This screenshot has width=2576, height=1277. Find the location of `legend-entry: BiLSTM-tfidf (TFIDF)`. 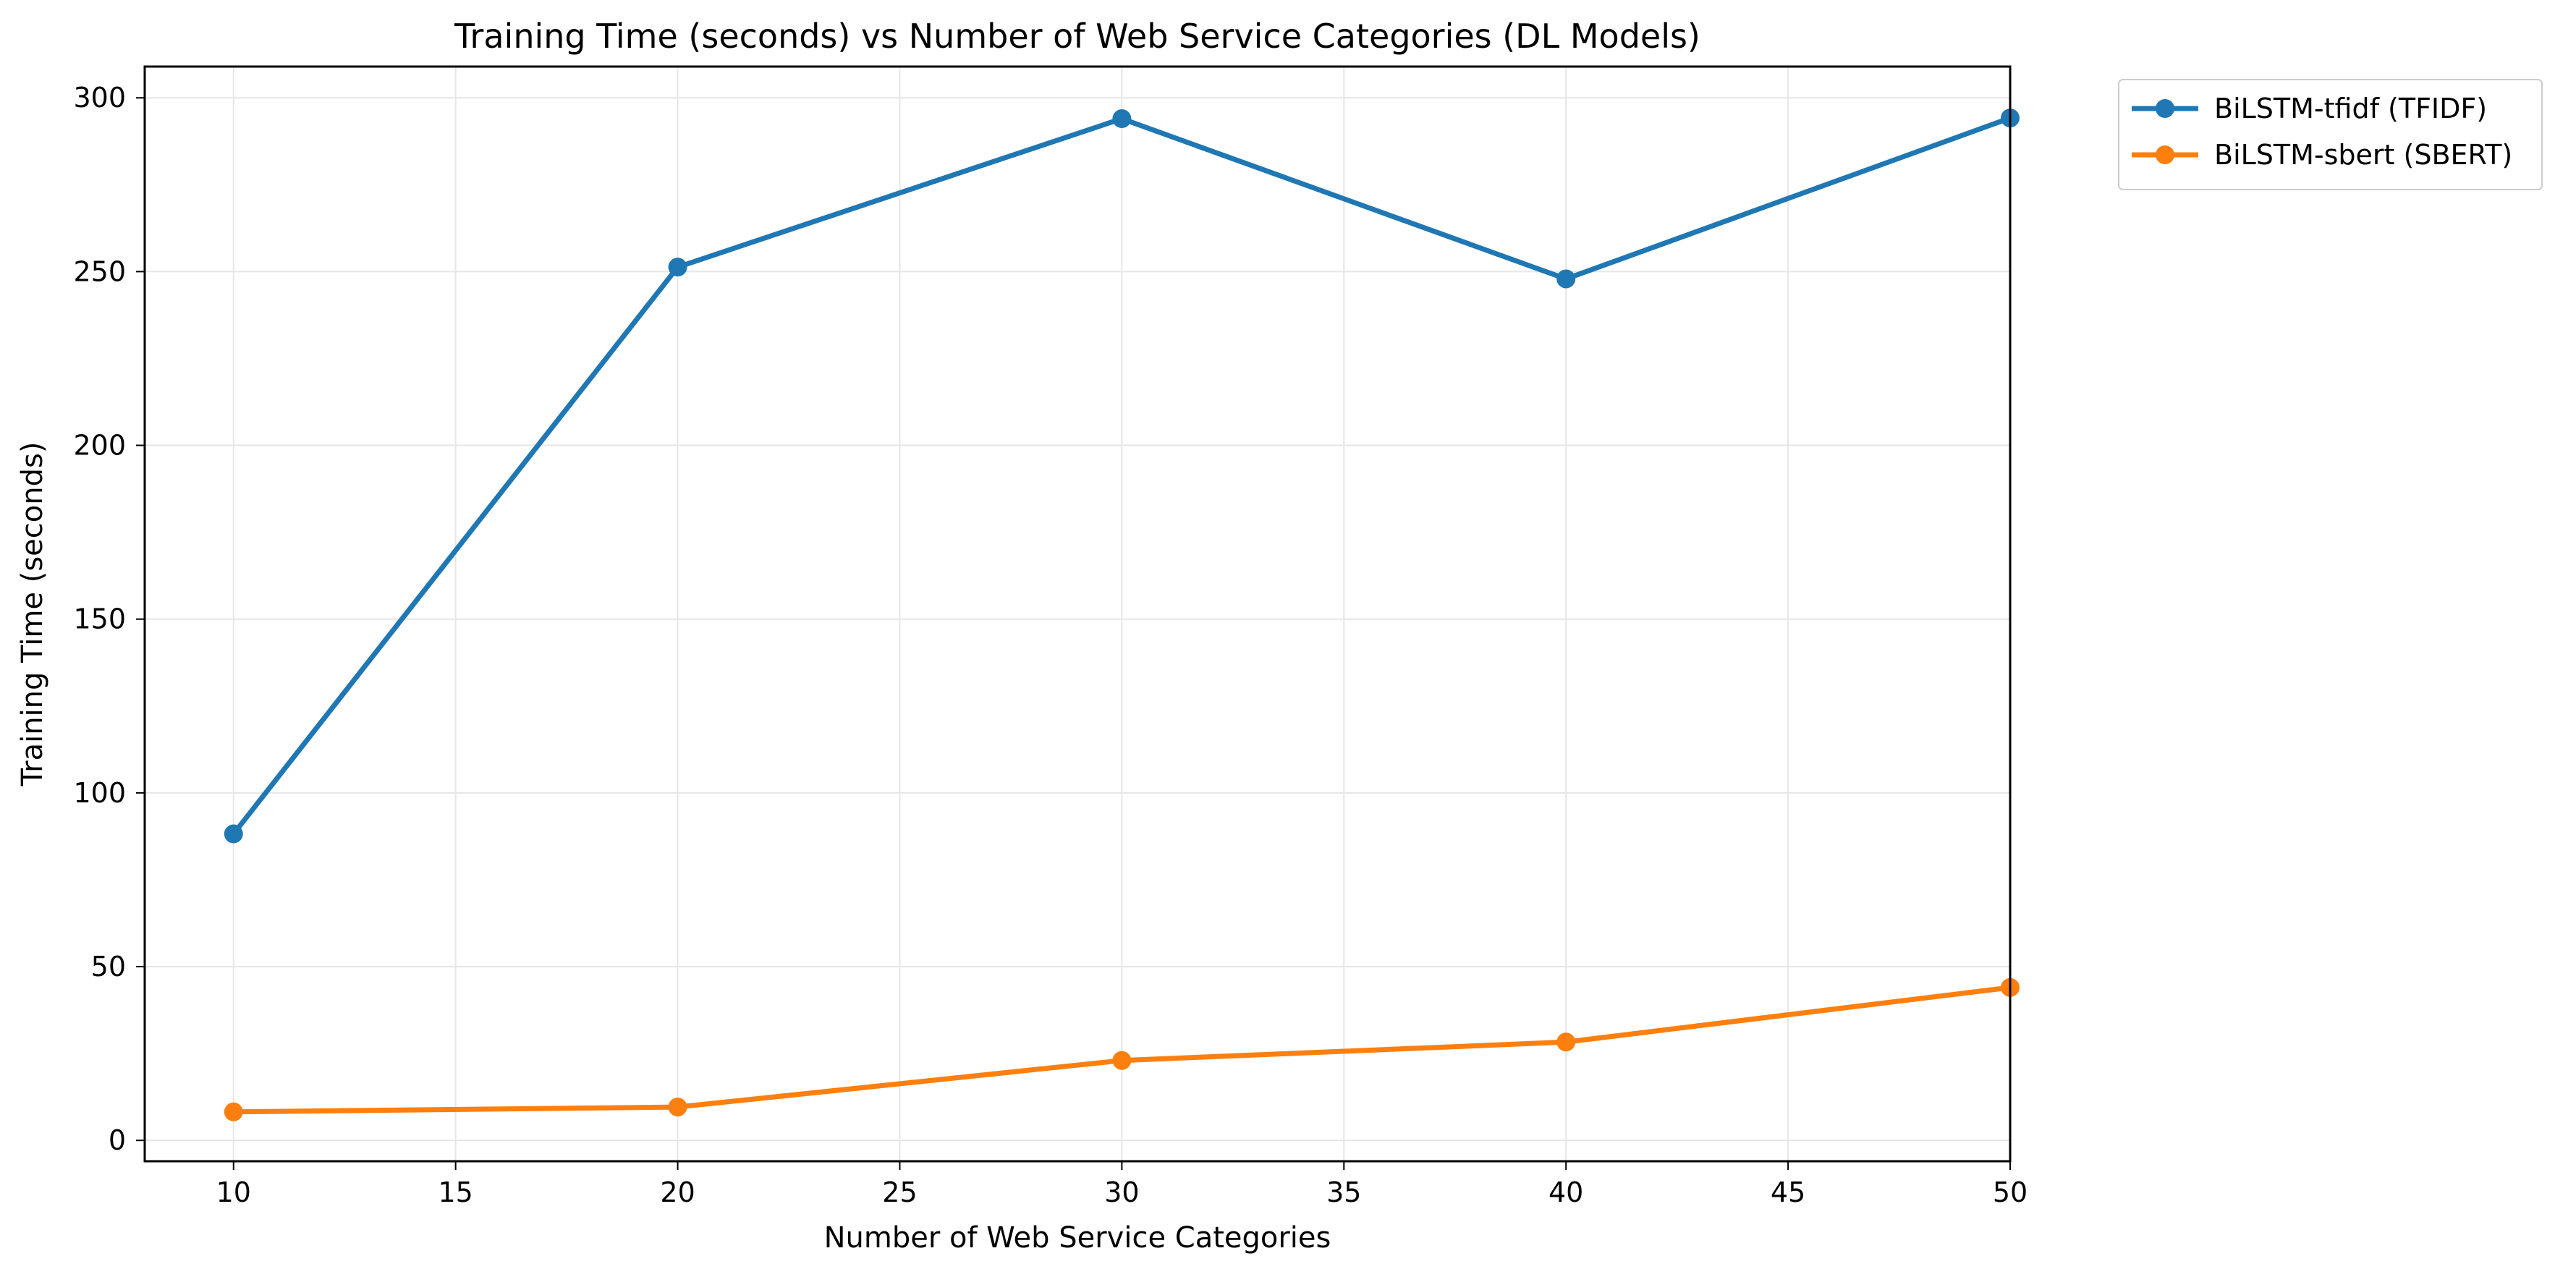

legend-entry: BiLSTM-tfidf (TFIDF) is located at coordinates (2309, 108).